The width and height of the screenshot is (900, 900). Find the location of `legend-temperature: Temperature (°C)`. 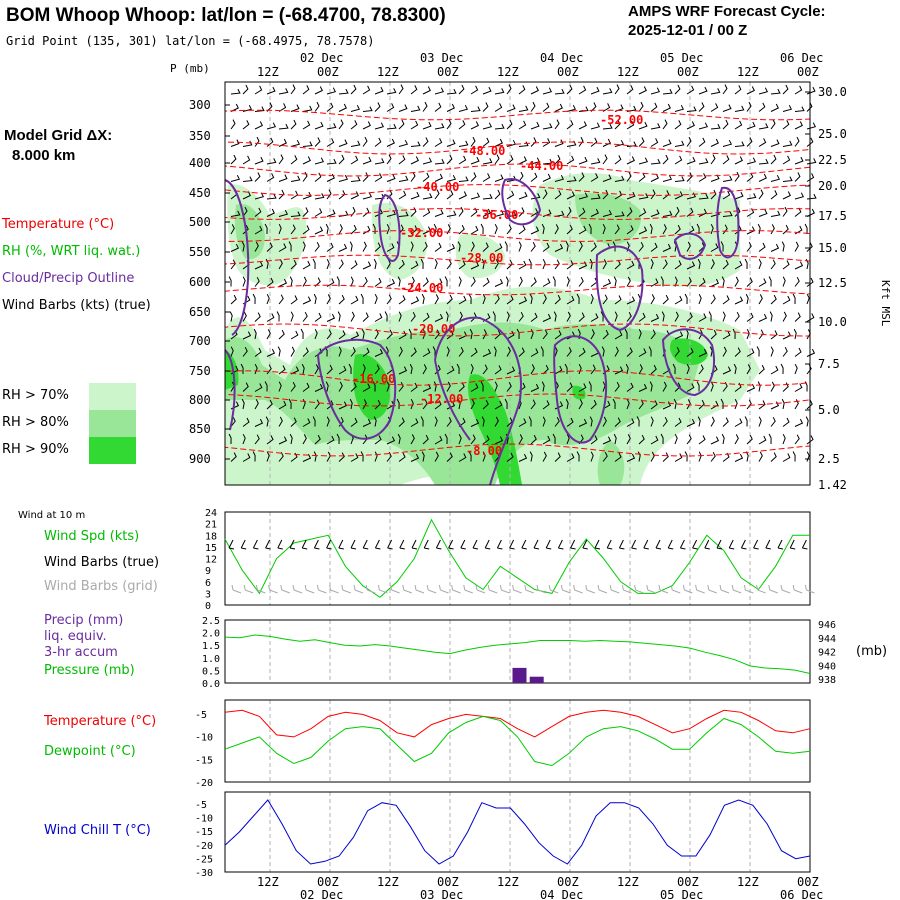

legend-temperature: Temperature (°C) is located at coordinates (58, 224).